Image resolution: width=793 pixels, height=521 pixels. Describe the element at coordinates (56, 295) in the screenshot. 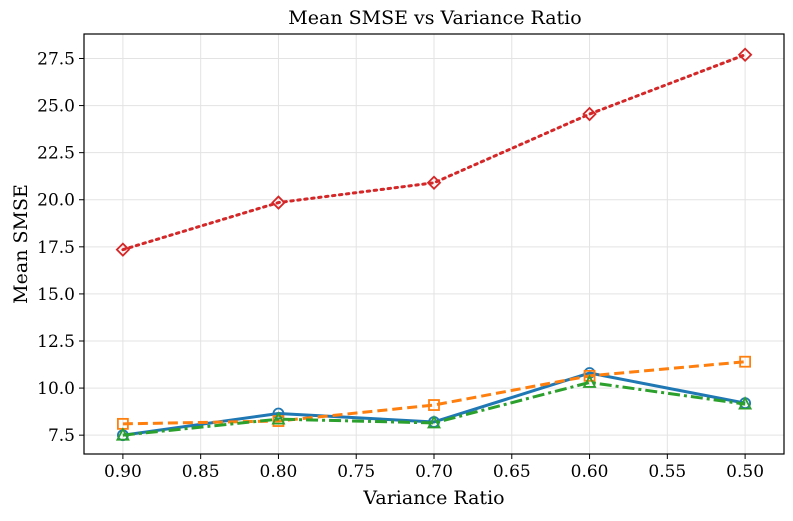

I see `y-tick-label: 15.0` at that location.